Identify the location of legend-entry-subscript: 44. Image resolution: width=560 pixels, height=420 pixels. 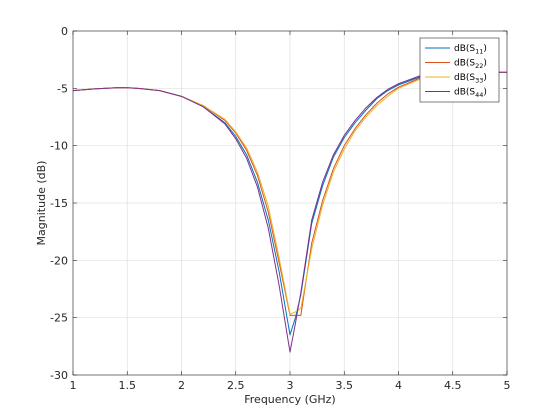
(479, 95).